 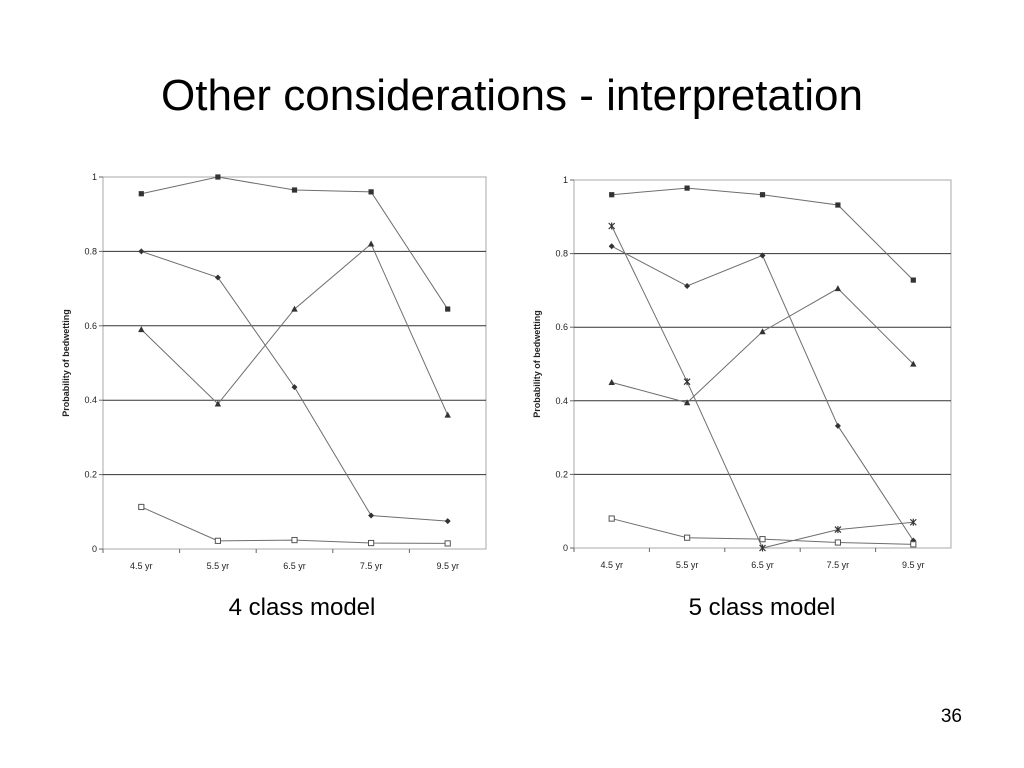 I want to click on chart-5-class-series-2-line, so click(x=762, y=393).